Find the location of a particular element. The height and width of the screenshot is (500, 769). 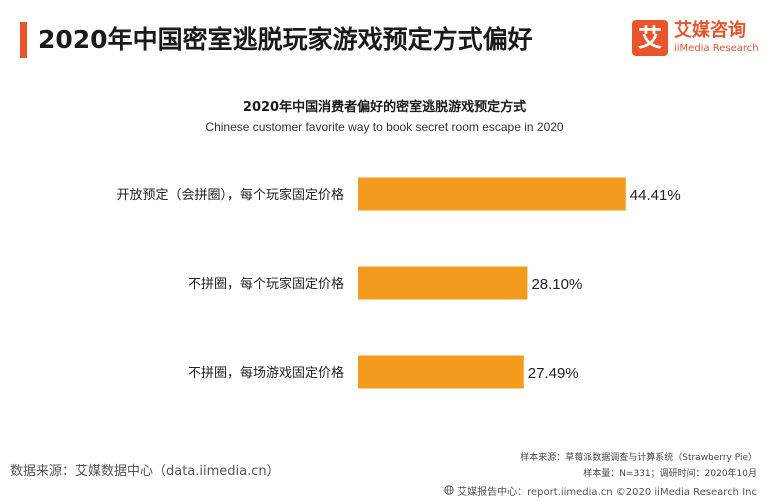

logo-text-en: iiMedia Research is located at coordinates (716, 48).